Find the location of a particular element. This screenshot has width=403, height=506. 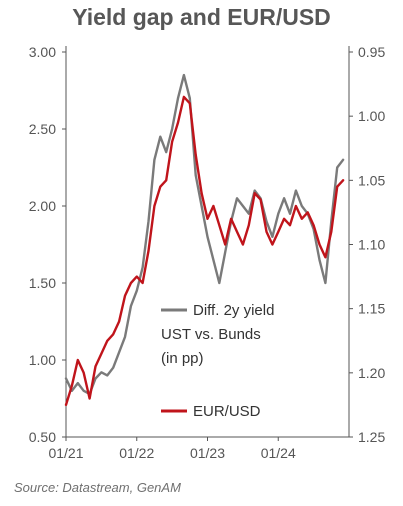

right-tick-label: 0.95 is located at coordinates (371, 52).